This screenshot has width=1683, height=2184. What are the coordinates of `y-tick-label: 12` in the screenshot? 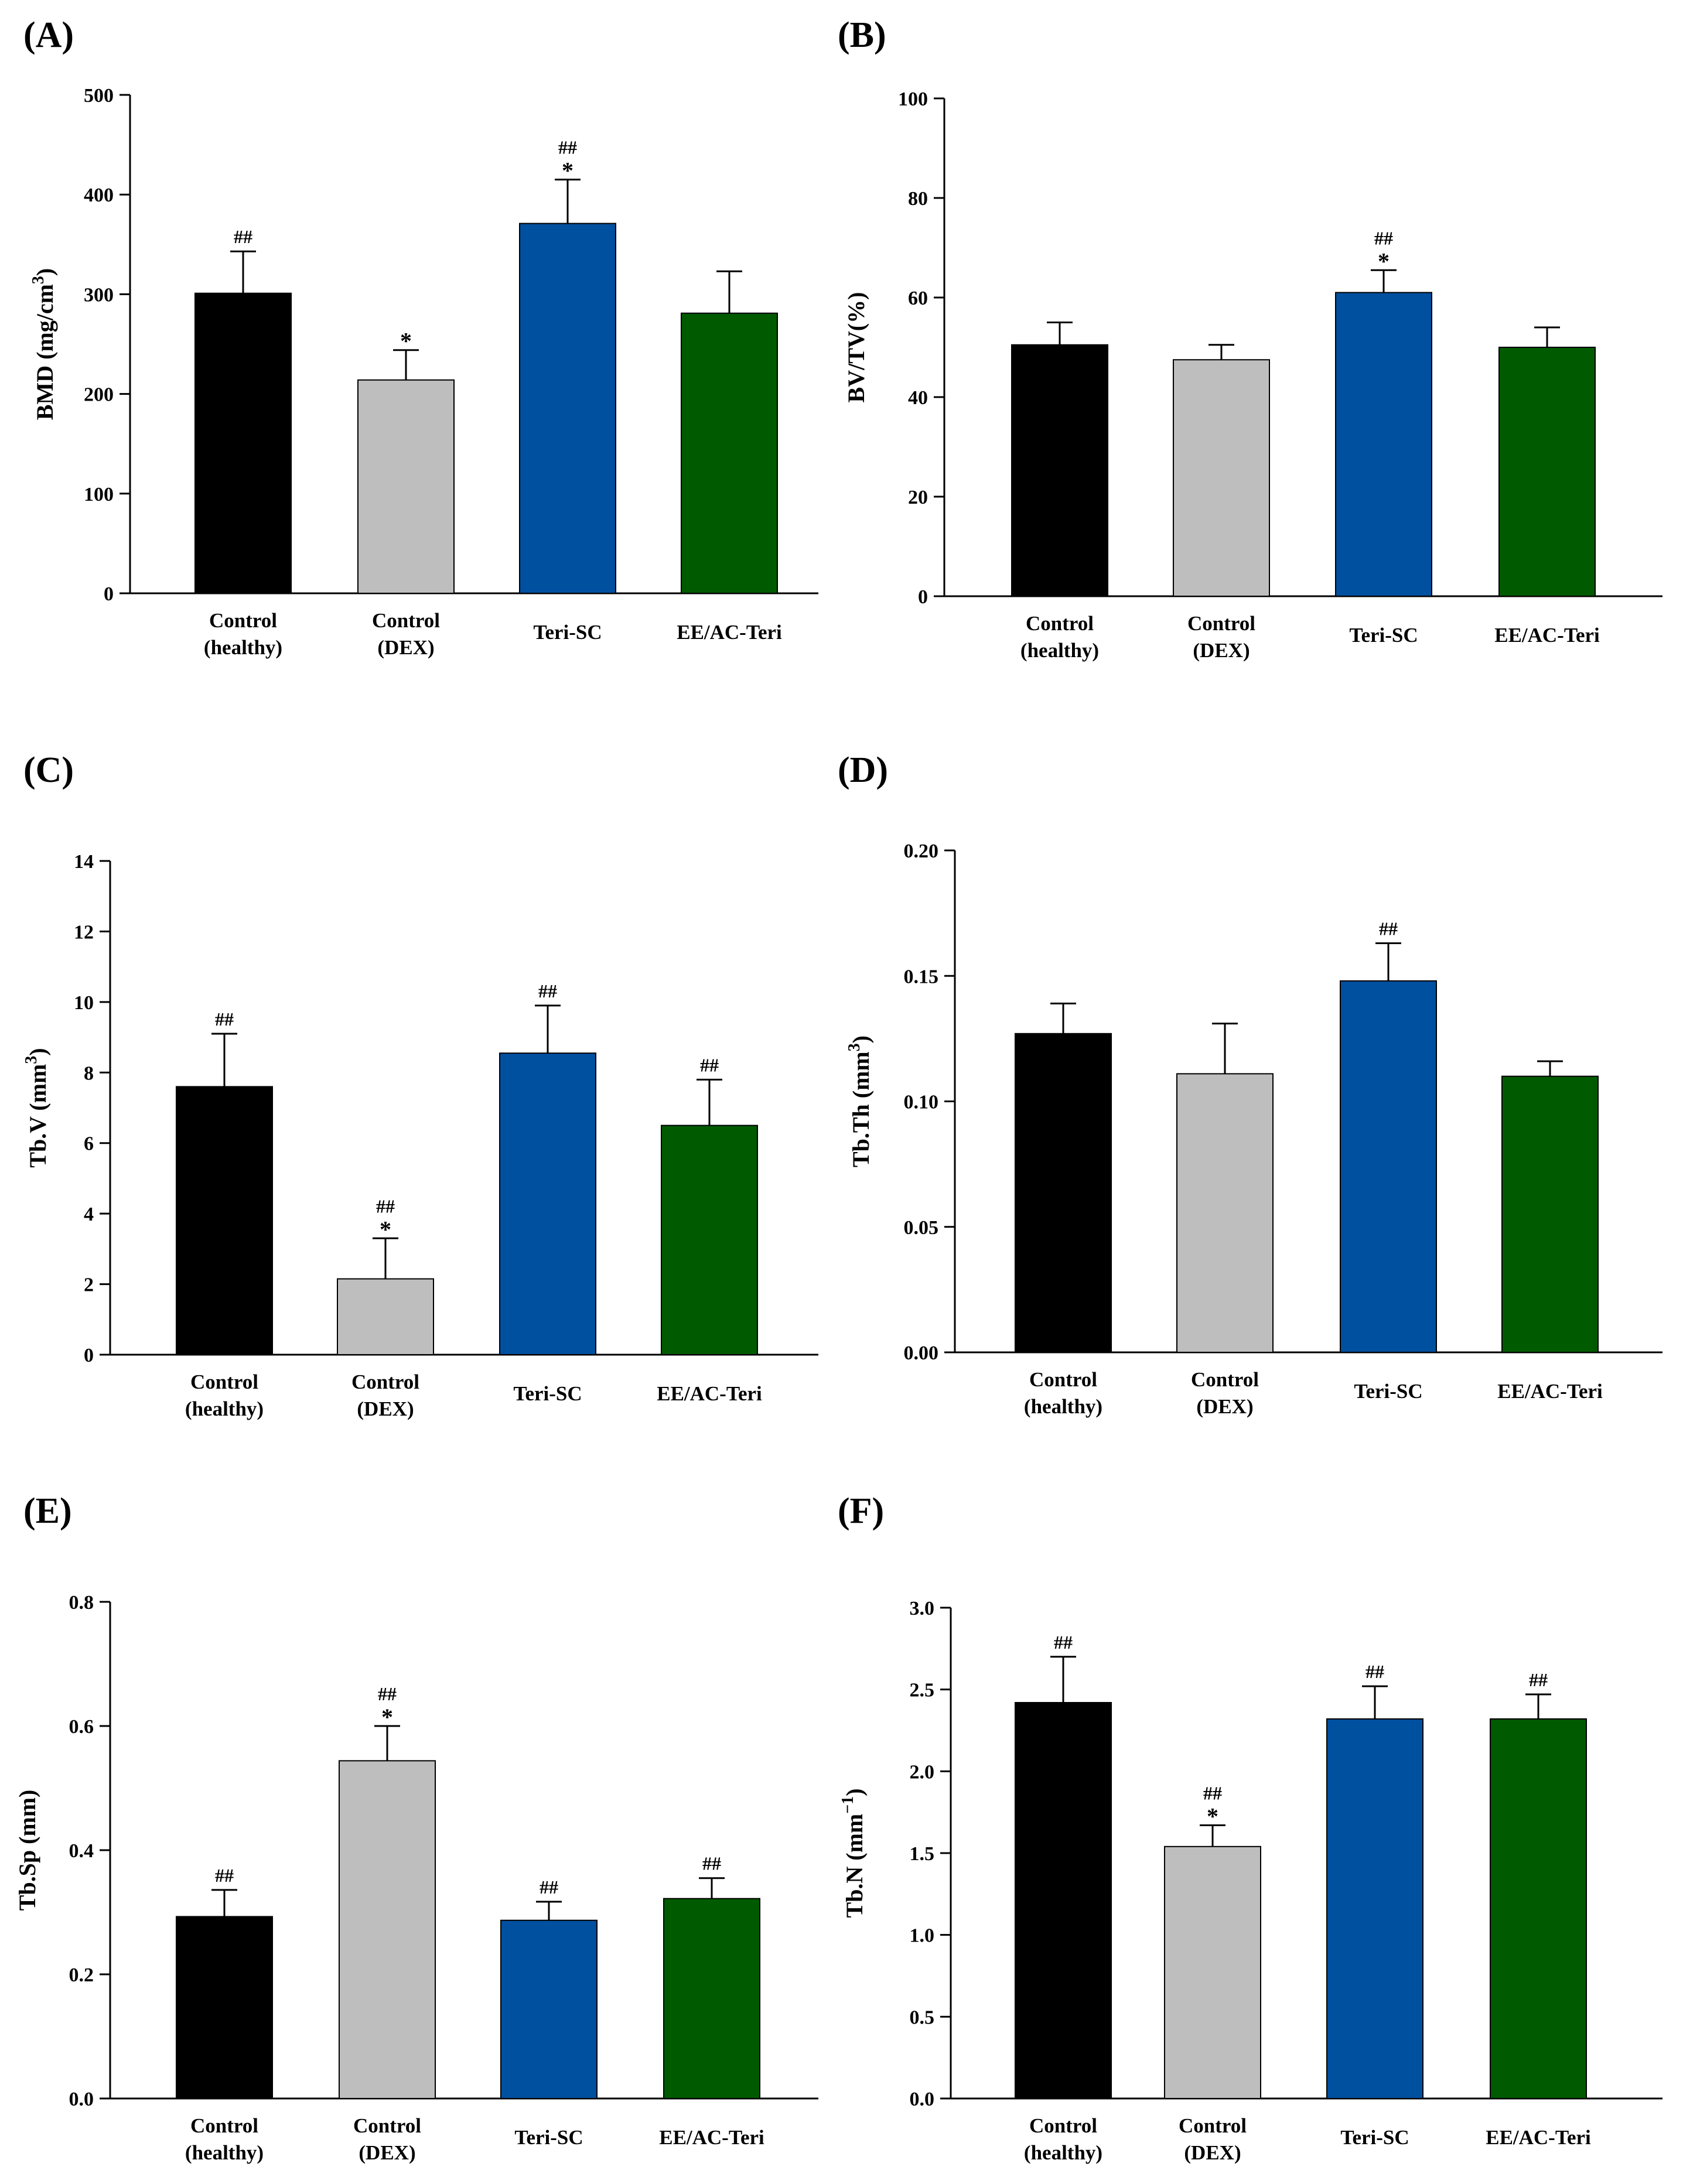 It's located at (84, 932).